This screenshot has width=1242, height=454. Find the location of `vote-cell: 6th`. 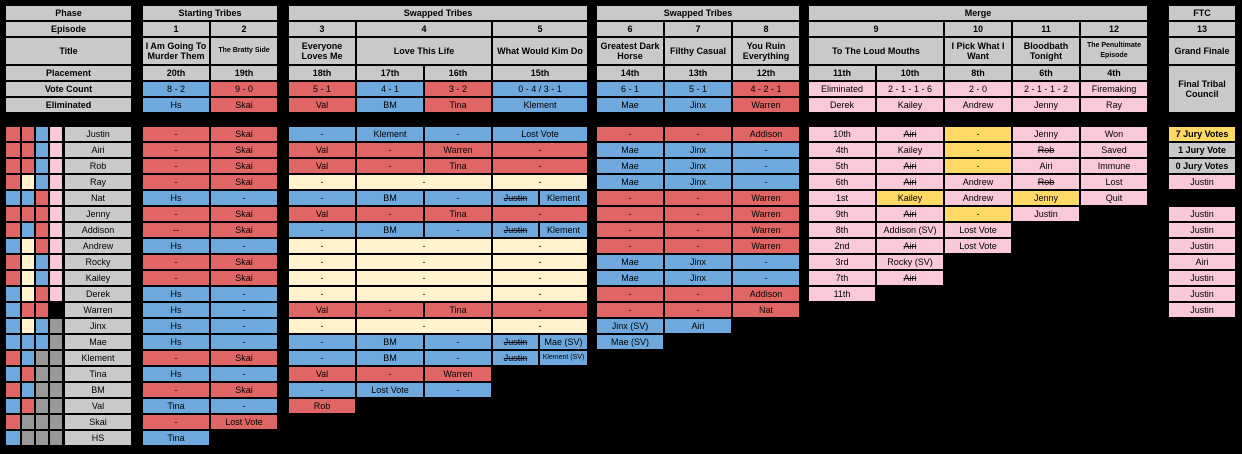

vote-cell: 6th is located at coordinates (842, 182).